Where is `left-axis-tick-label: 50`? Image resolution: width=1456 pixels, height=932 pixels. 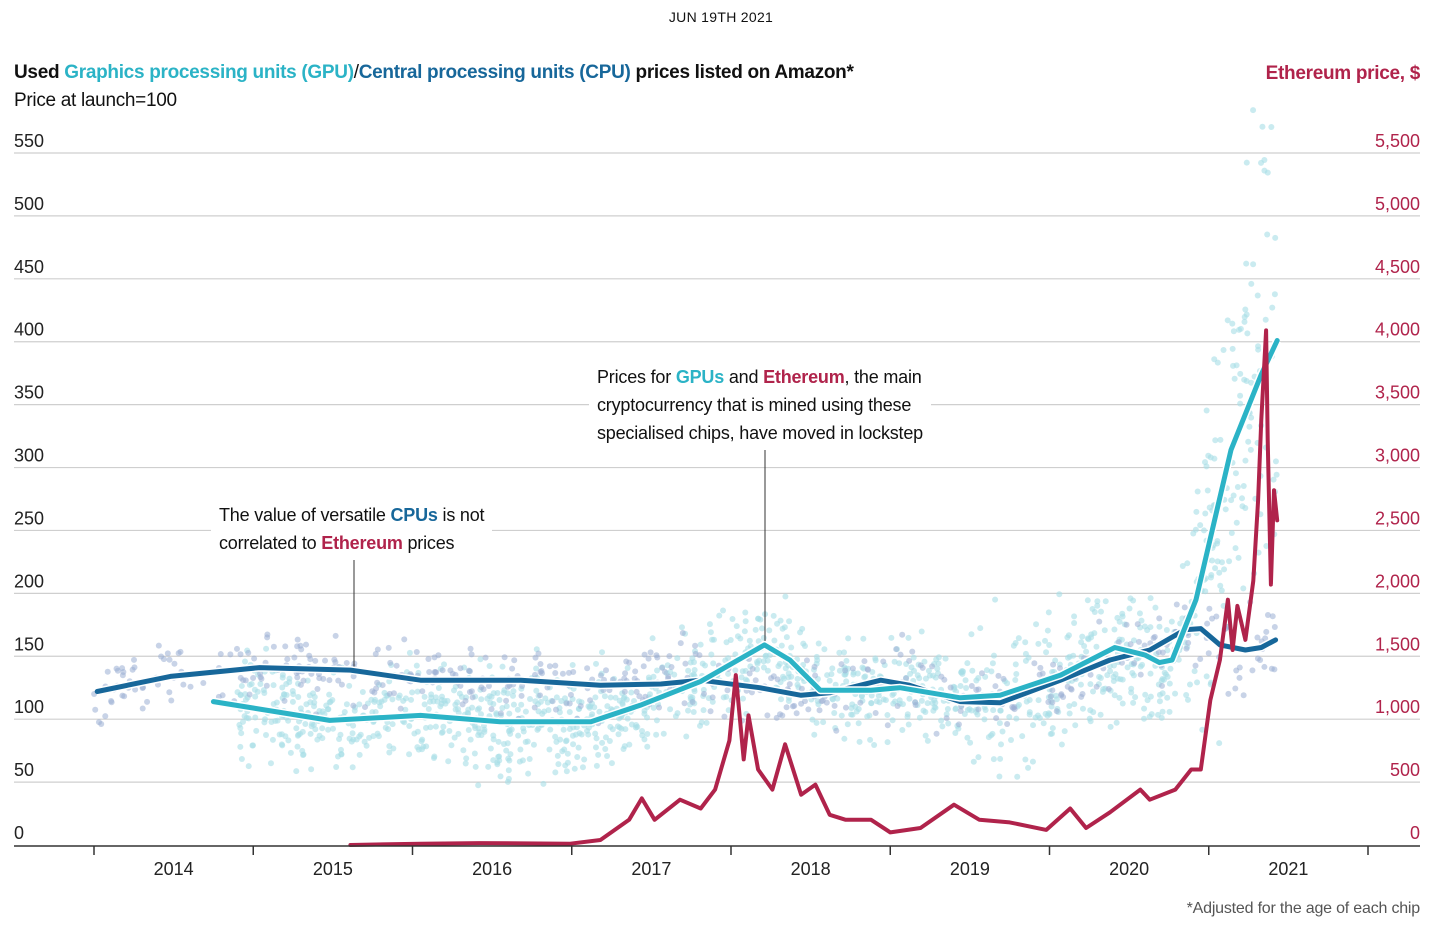
left-axis-tick-label: 50 is located at coordinates (24, 770).